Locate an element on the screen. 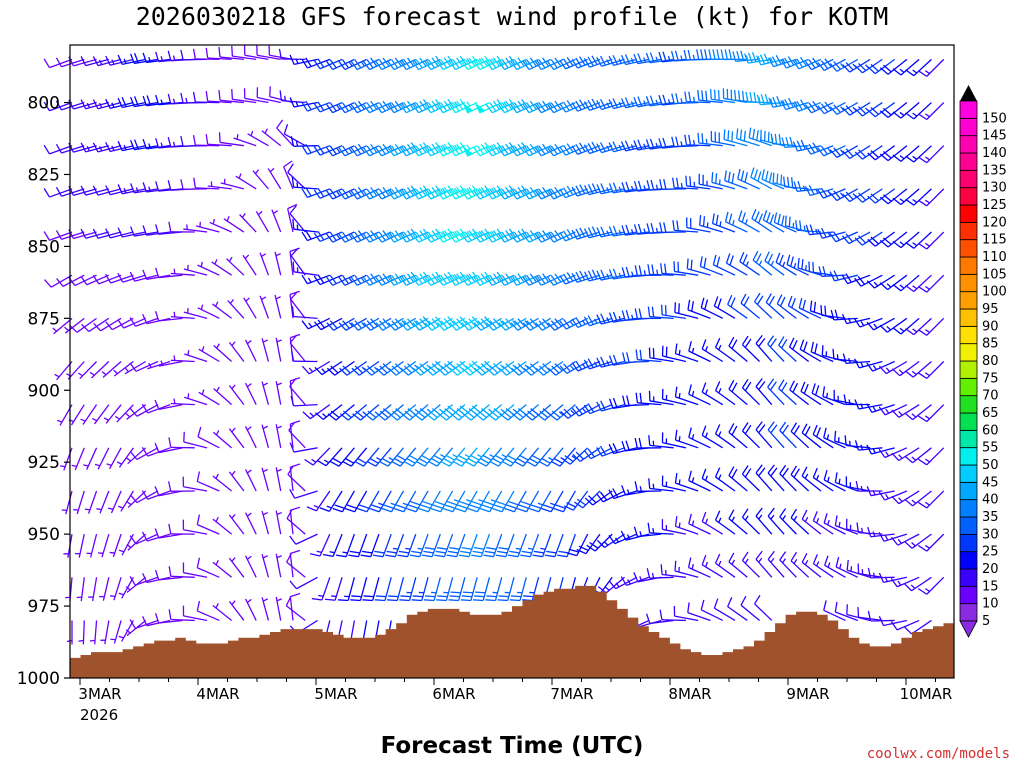  y-tick-label: 950 is located at coordinates (44, 535).